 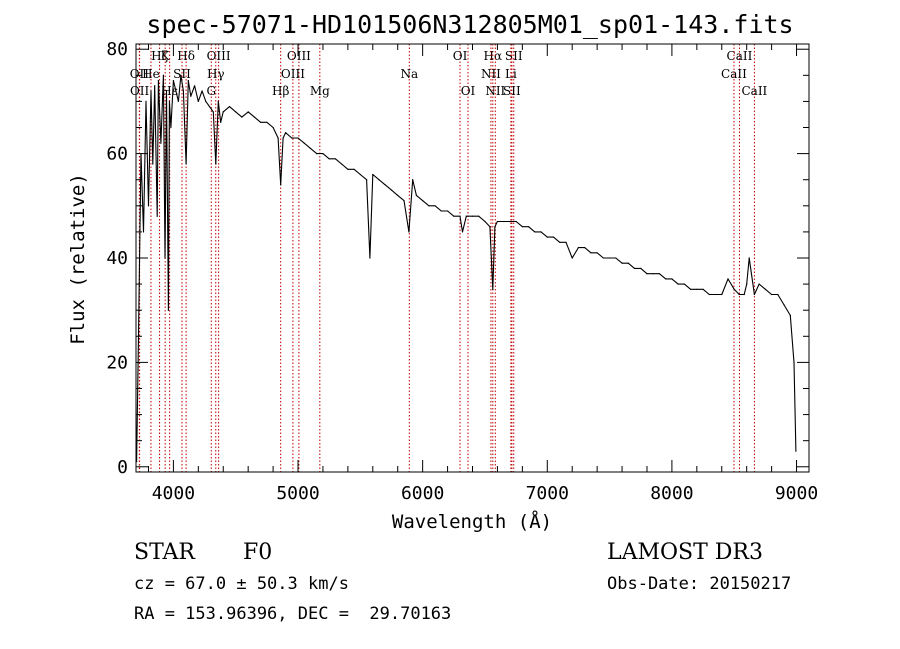 What do you see at coordinates (280, 91) in the screenshot?
I see `spectral-line-label: Hβ` at bounding box center [280, 91].